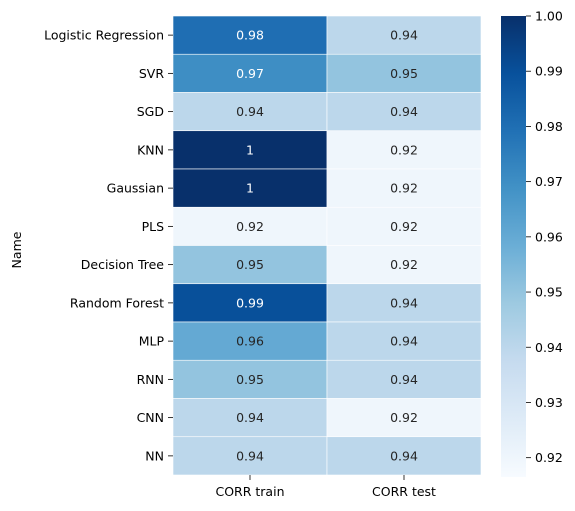 The width and height of the screenshot is (575, 511). Describe the element at coordinates (150, 149) in the screenshot. I see `row-tick-label: KNN` at that location.